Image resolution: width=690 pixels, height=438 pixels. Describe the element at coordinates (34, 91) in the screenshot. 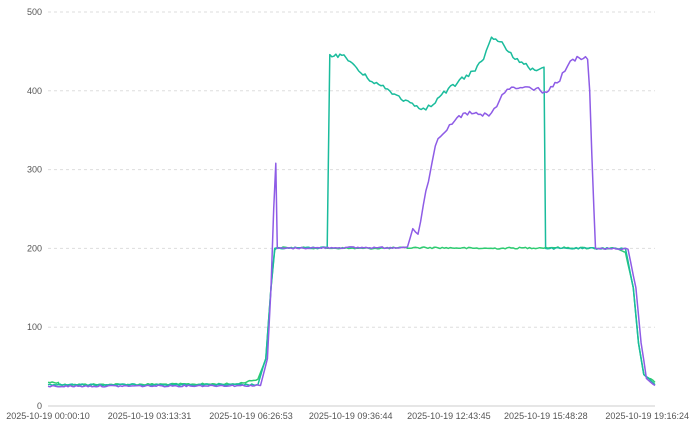

I see `y-tick-label: 400` at that location.